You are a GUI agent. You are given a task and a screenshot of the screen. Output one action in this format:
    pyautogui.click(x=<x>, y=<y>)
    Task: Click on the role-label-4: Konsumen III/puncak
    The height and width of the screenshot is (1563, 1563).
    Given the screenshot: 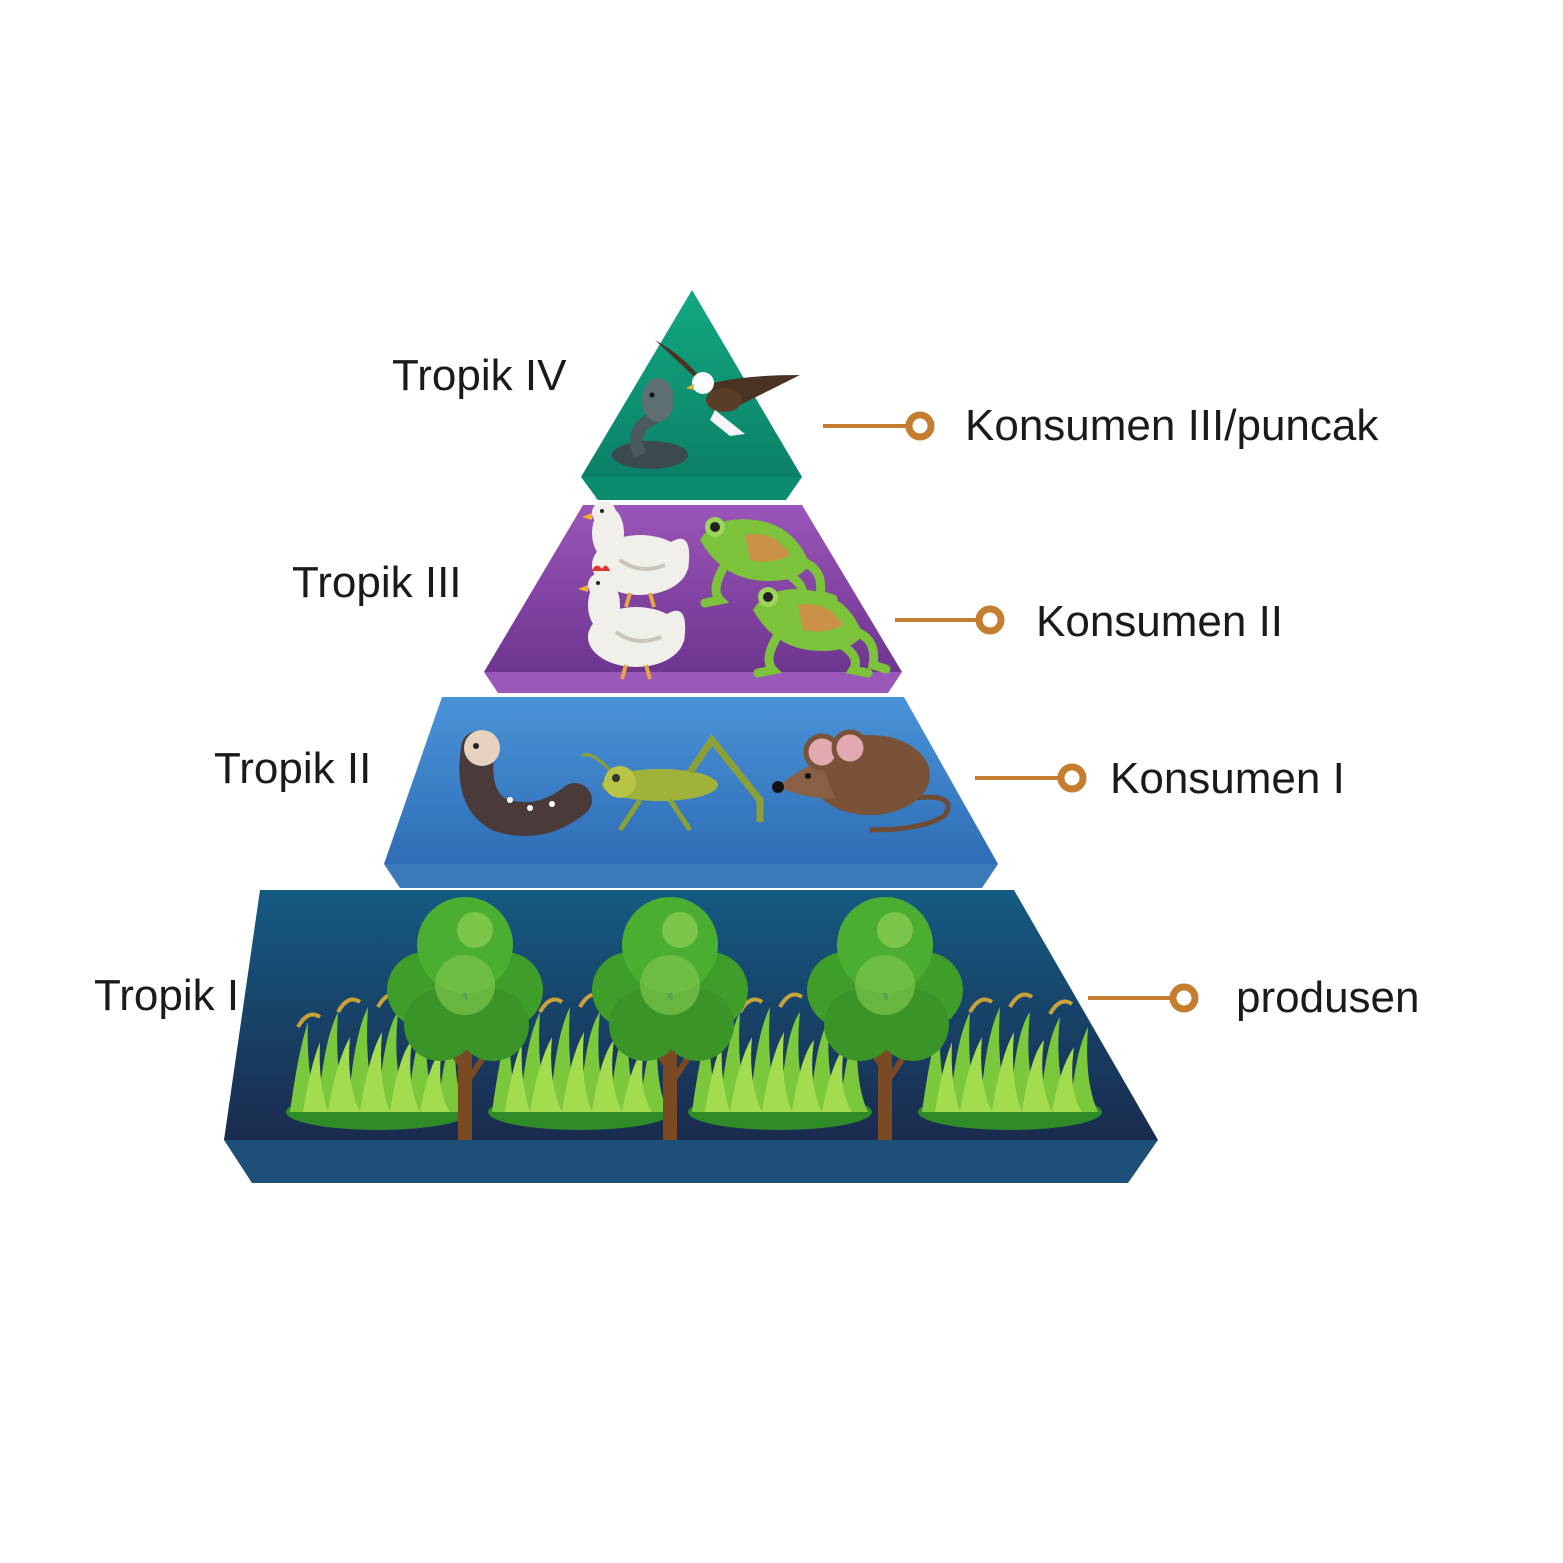 What is the action you would take?
    pyautogui.click(x=1172, y=425)
    